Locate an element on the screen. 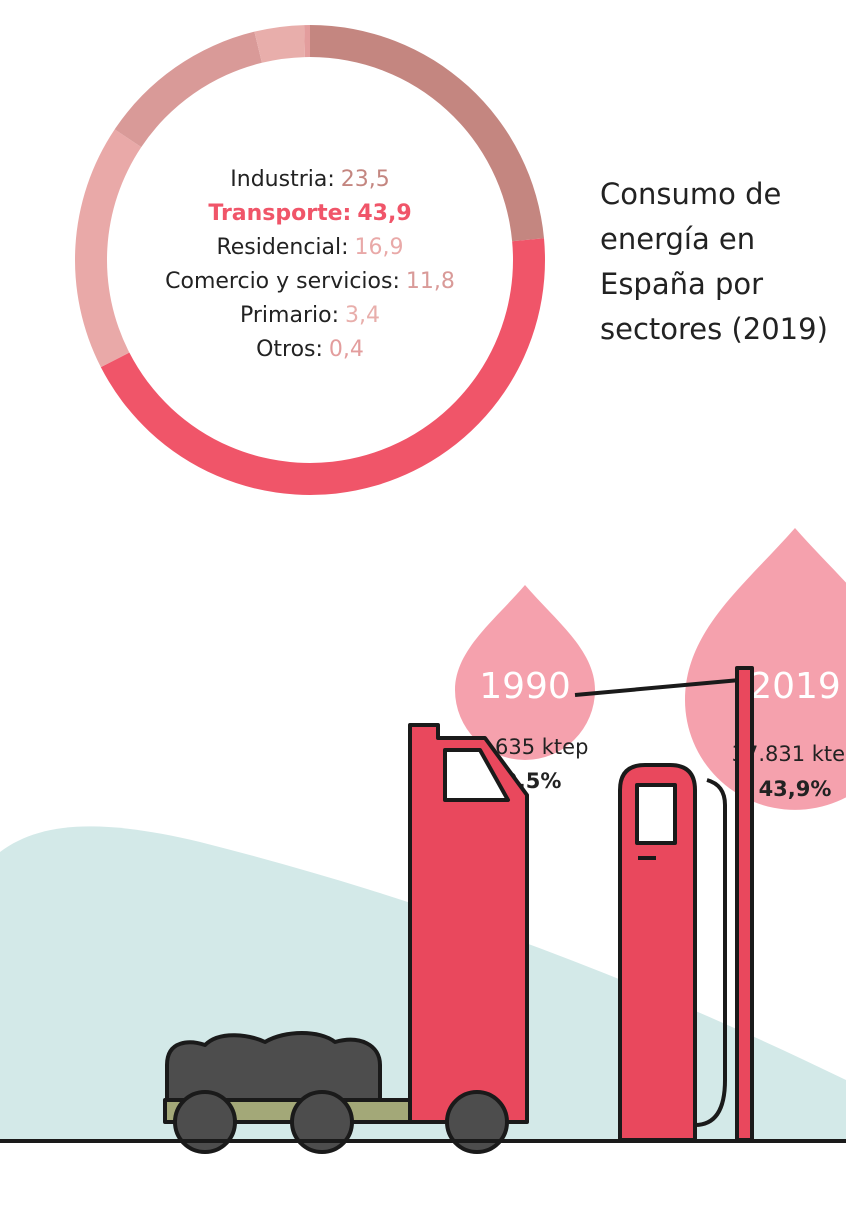 This screenshot has height=1227, width=846. drop-share: 43,9% is located at coordinates (795, 789).